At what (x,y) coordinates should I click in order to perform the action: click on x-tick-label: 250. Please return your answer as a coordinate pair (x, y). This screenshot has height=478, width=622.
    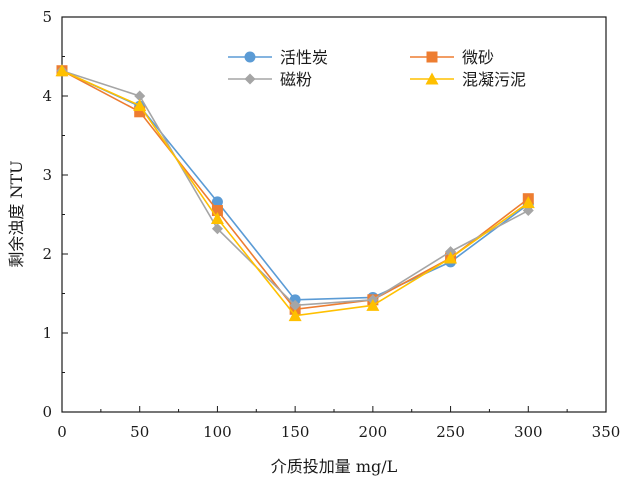
    Looking at the image, I should click on (450, 432).